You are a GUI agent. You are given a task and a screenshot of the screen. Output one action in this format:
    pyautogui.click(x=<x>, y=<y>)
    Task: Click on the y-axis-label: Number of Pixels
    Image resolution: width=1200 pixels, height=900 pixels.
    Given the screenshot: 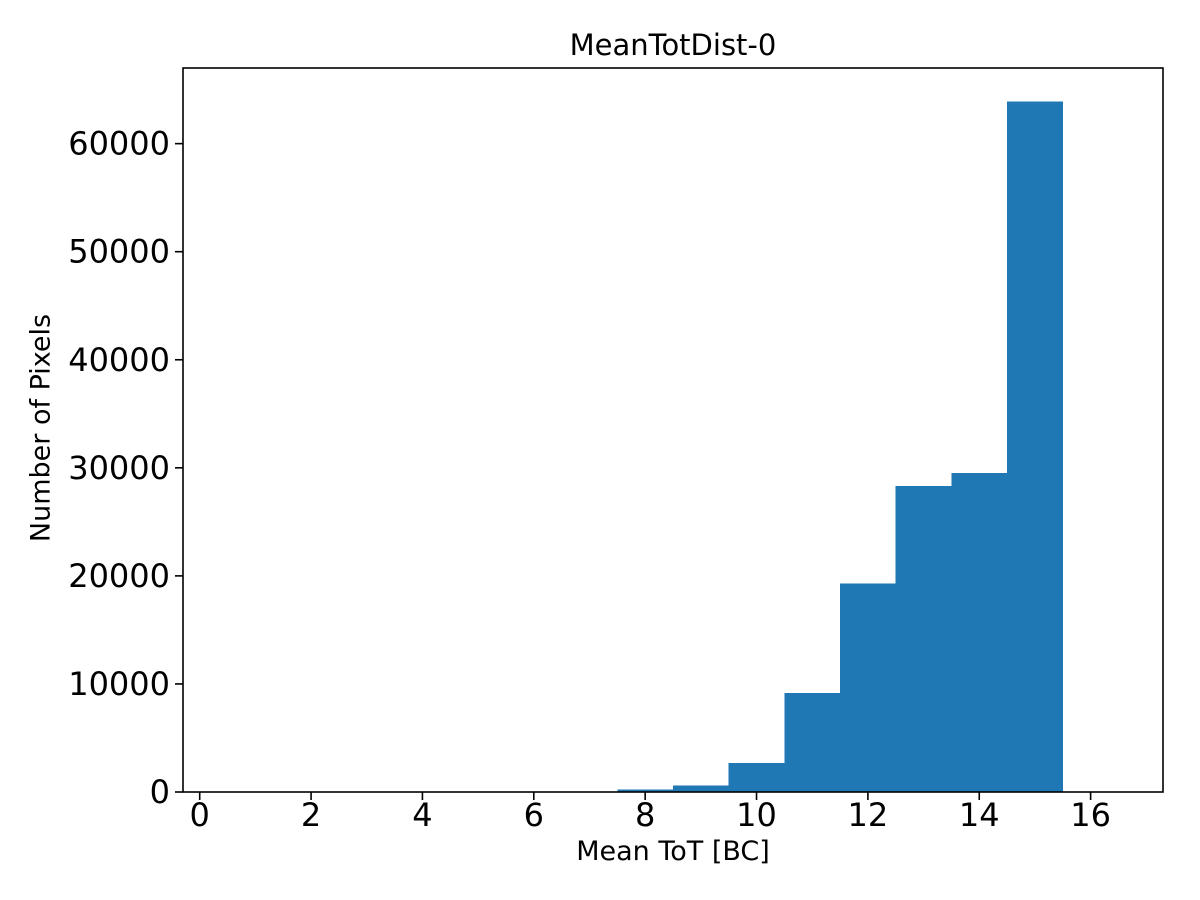 What is the action you would take?
    pyautogui.click(x=41, y=428)
    